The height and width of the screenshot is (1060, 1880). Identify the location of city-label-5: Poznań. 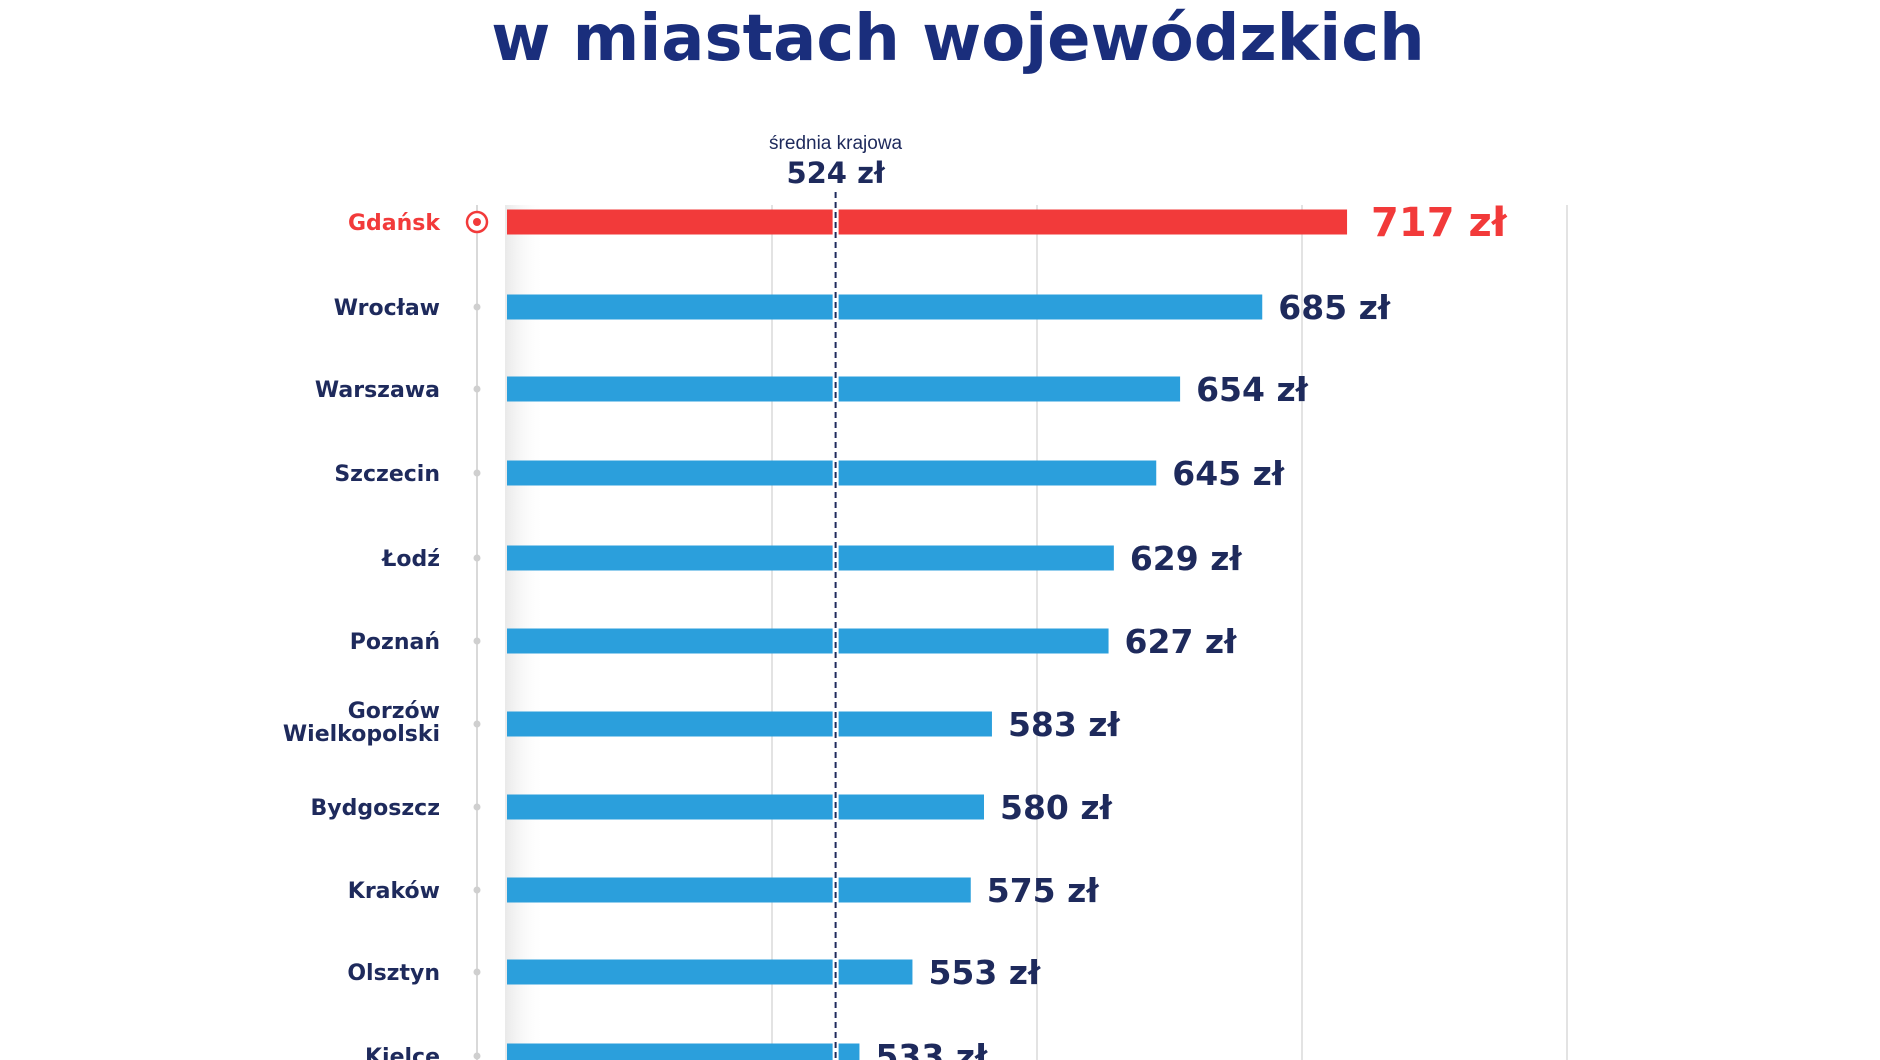
(395, 642).